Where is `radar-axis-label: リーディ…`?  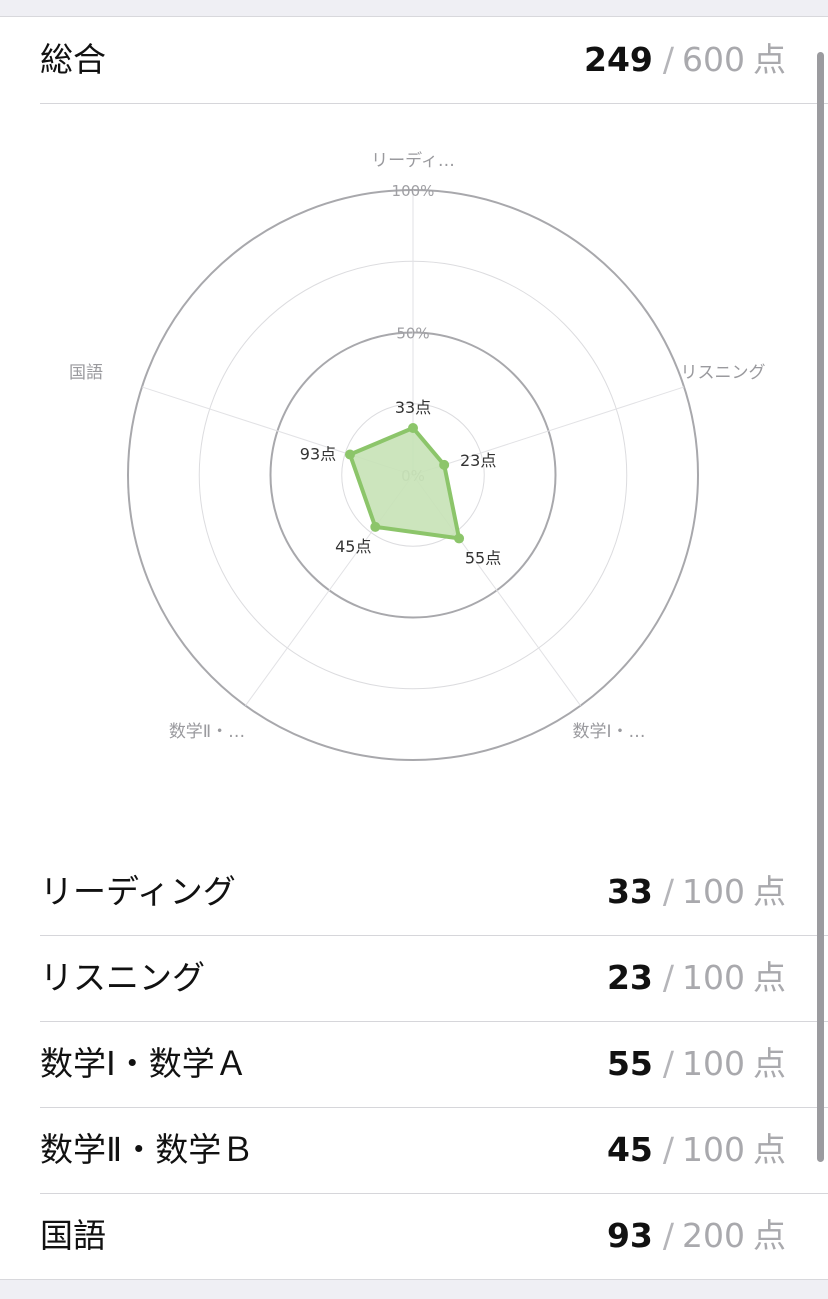 radar-axis-label: リーディ… is located at coordinates (413, 160).